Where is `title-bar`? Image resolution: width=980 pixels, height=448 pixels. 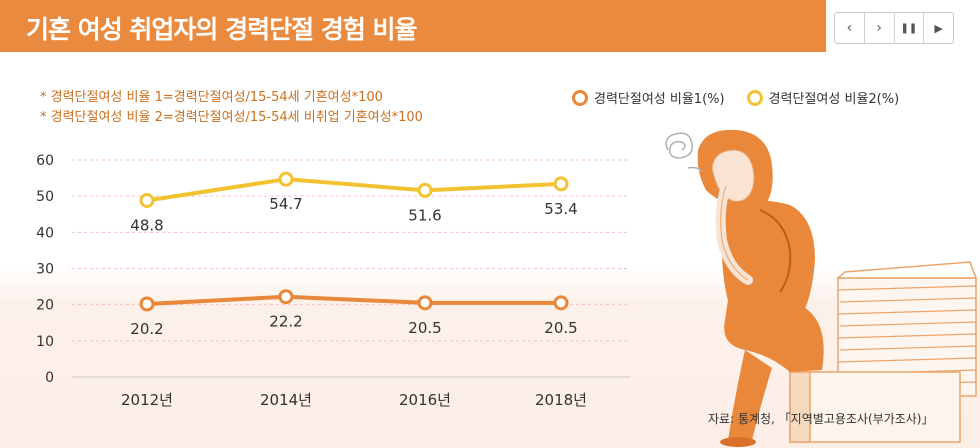
title-bar is located at coordinates (413, 26).